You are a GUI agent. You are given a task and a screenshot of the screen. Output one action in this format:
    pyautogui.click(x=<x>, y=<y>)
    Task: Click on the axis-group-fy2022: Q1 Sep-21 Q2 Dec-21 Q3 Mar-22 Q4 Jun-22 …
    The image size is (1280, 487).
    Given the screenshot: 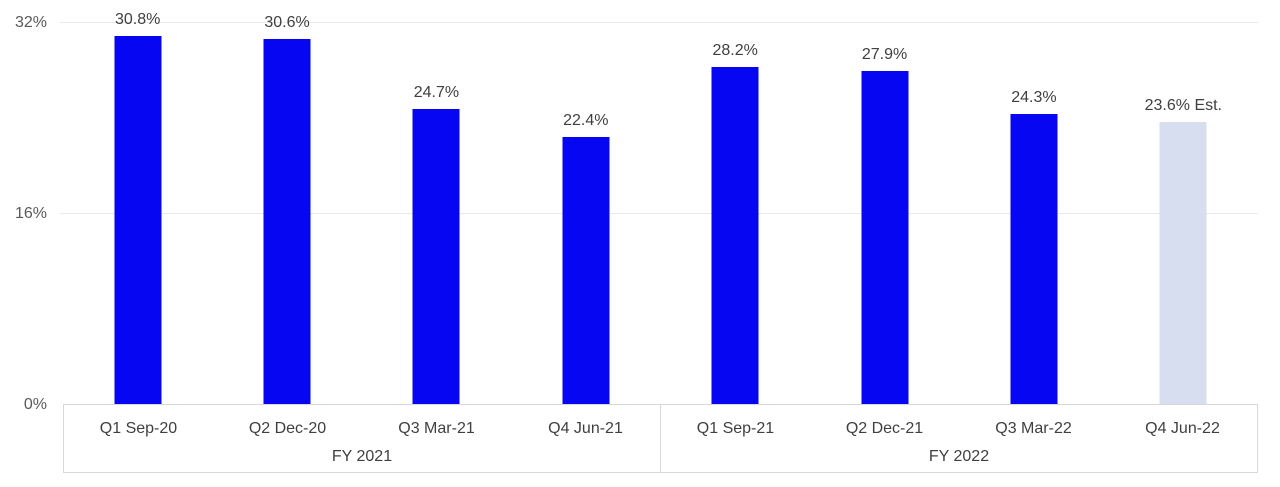 What is the action you would take?
    pyautogui.click(x=959, y=438)
    